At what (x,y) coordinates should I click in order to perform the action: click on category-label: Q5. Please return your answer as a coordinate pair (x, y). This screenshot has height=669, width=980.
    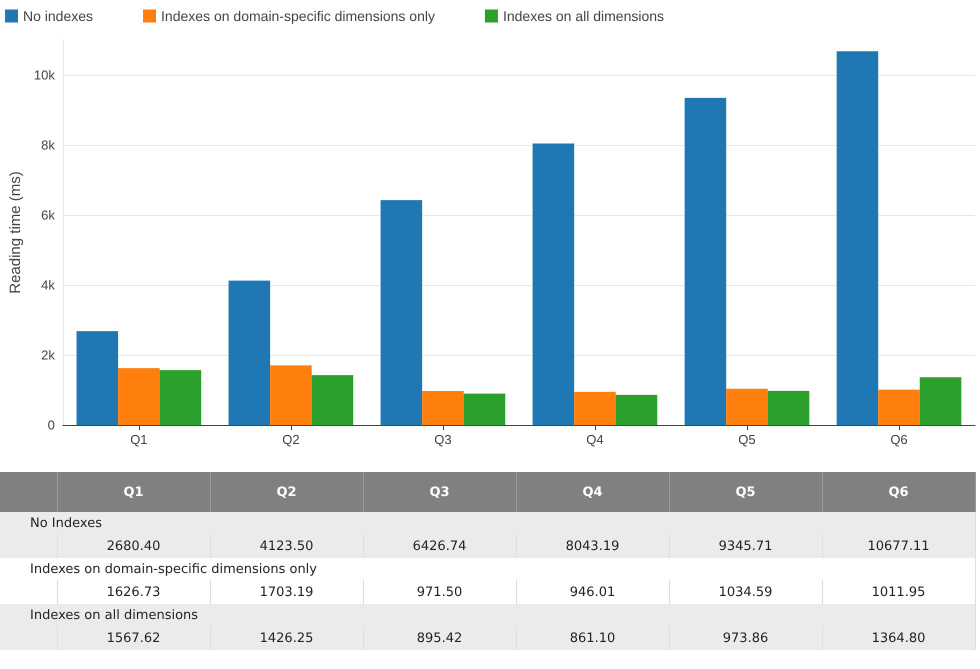
    Looking at the image, I should click on (745, 492).